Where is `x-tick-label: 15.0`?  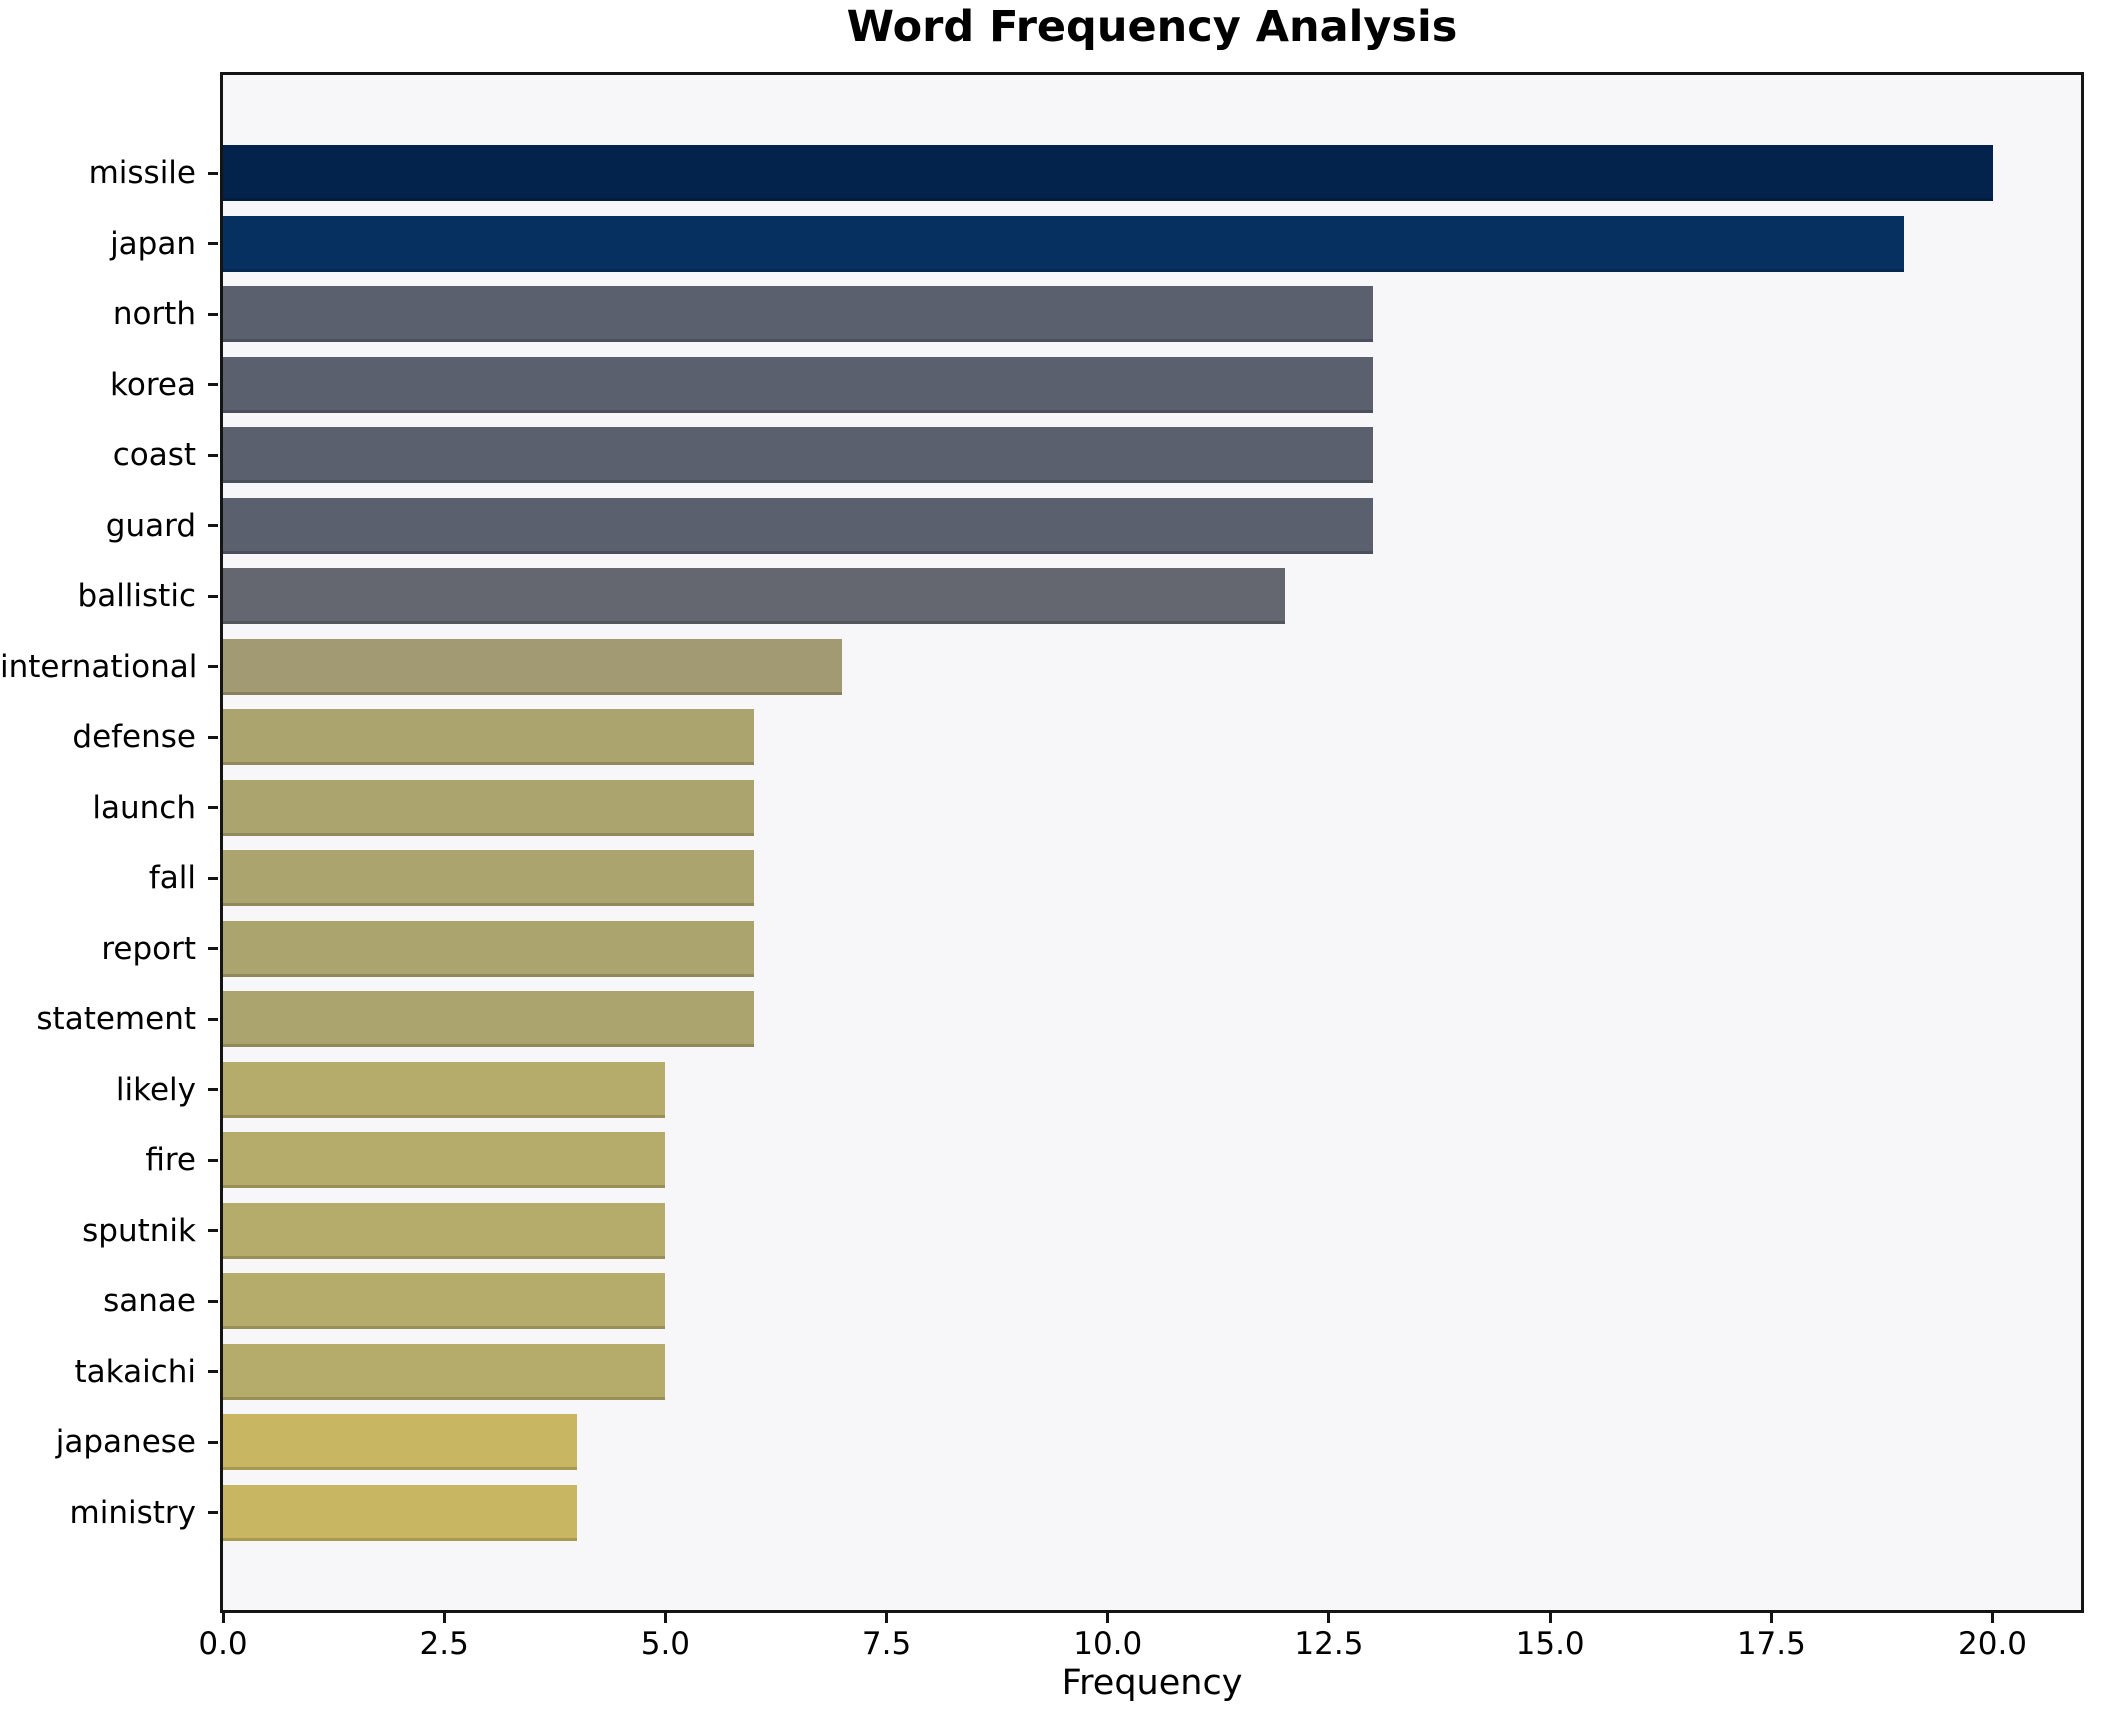 x-tick-label: 15.0 is located at coordinates (1550, 1644).